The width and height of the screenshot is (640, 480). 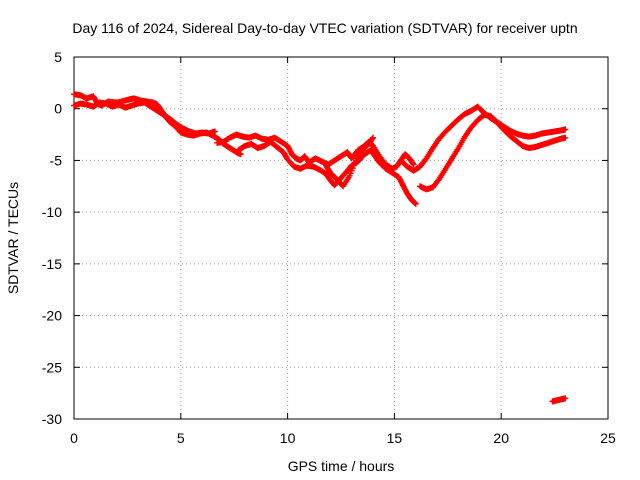 What do you see at coordinates (144, 118) in the screenshot?
I see `series-trace-b` at bounding box center [144, 118].